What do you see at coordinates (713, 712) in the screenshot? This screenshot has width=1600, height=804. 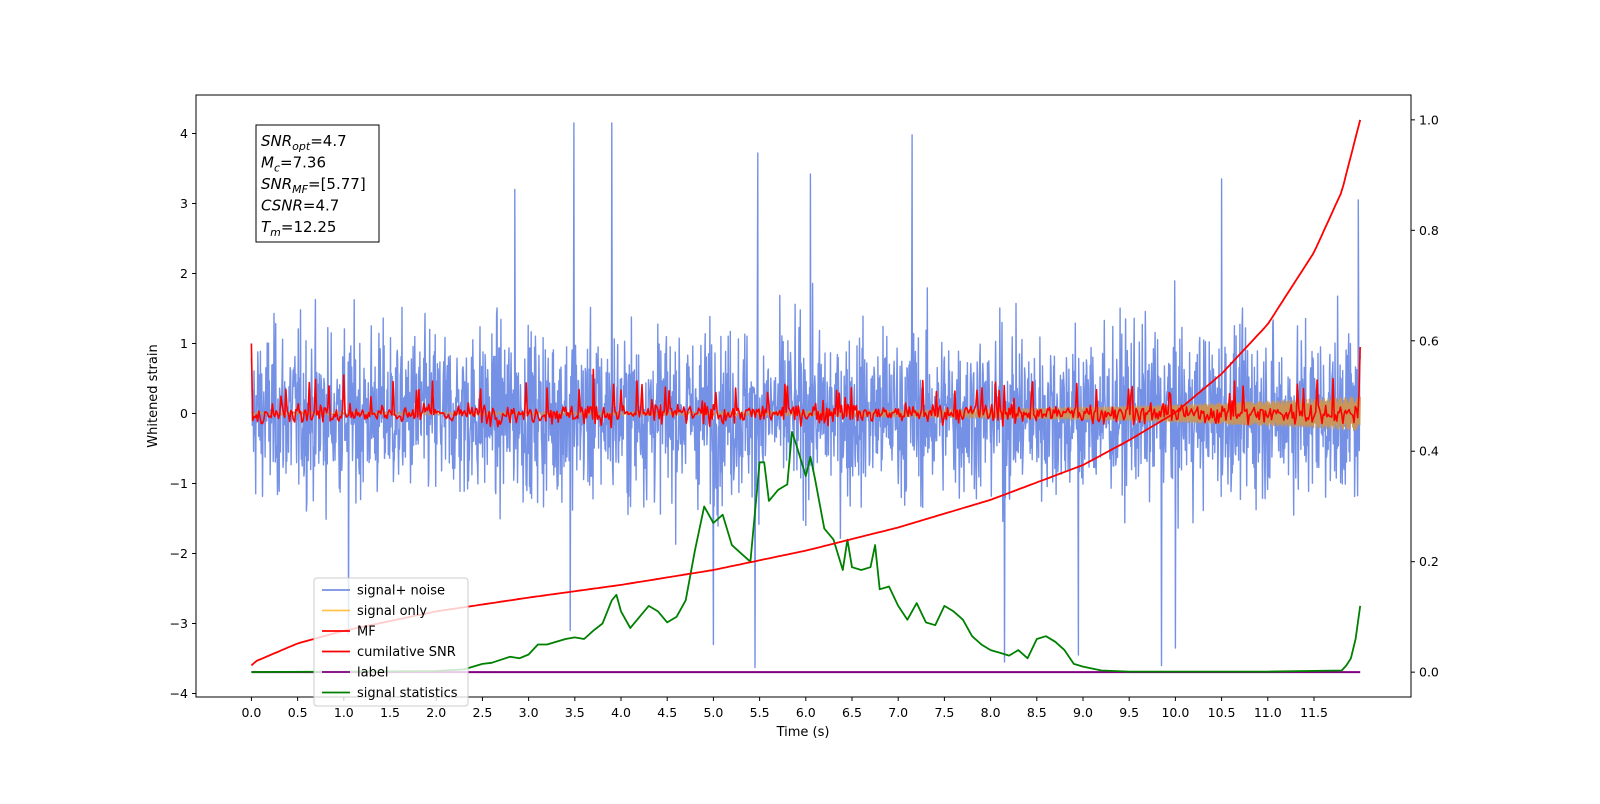 I see `x-tick-label: 5.0` at bounding box center [713, 712].